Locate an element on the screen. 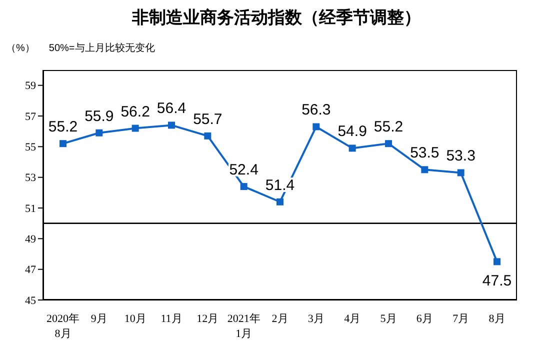 The image size is (553, 343). x-tick-label: 10月 is located at coordinates (135, 319).